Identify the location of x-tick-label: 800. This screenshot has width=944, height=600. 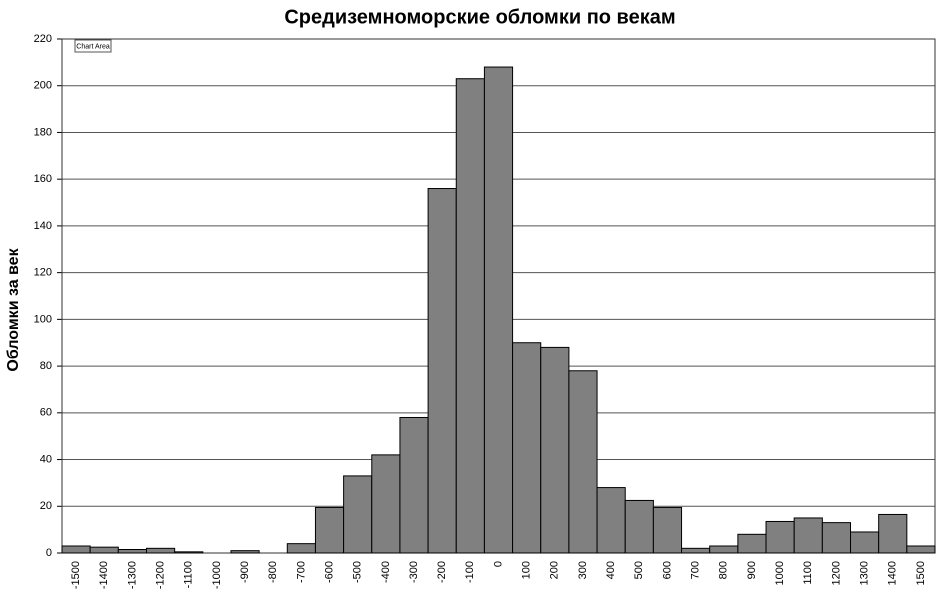
(724, 570).